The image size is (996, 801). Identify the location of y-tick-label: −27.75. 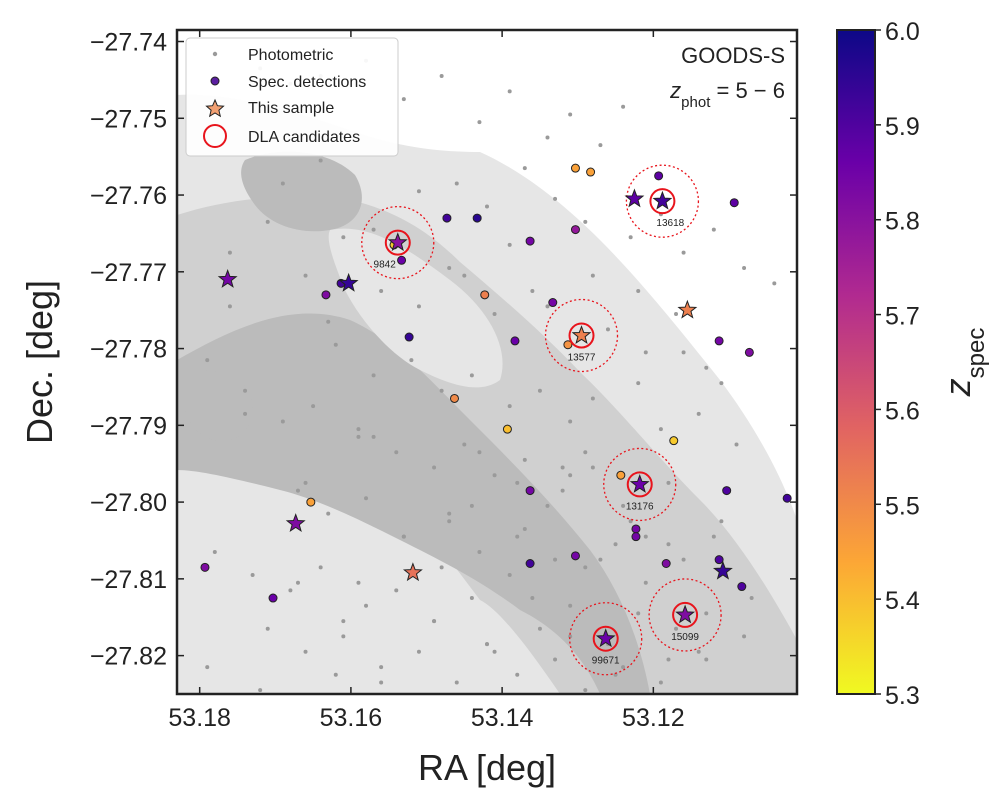
(128, 119).